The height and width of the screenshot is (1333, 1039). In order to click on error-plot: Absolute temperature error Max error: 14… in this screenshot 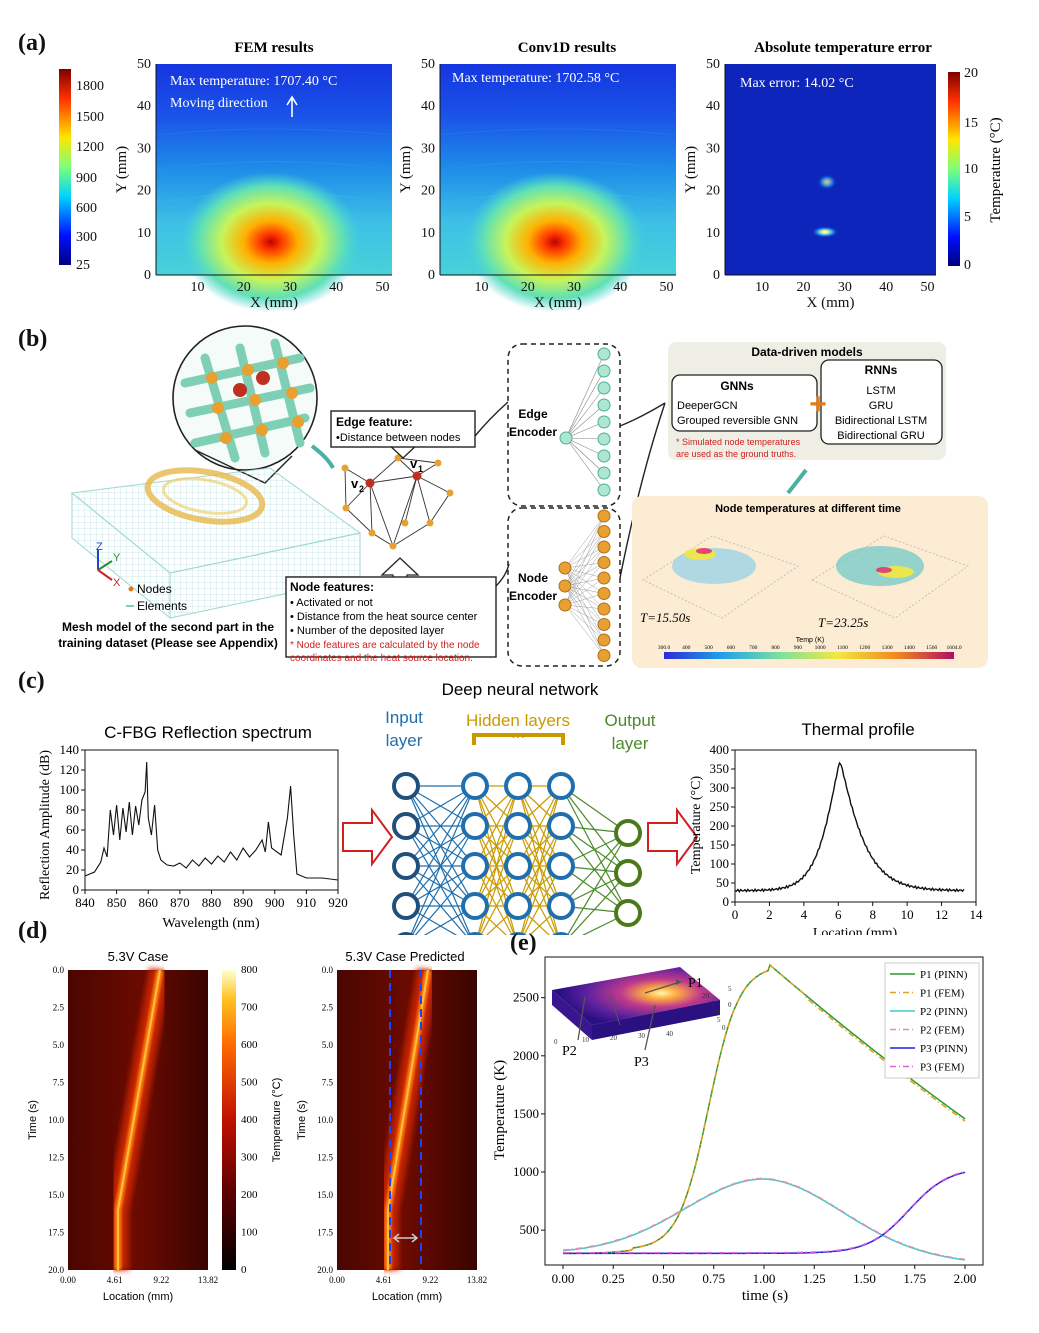, I will do `click(830, 157)`.